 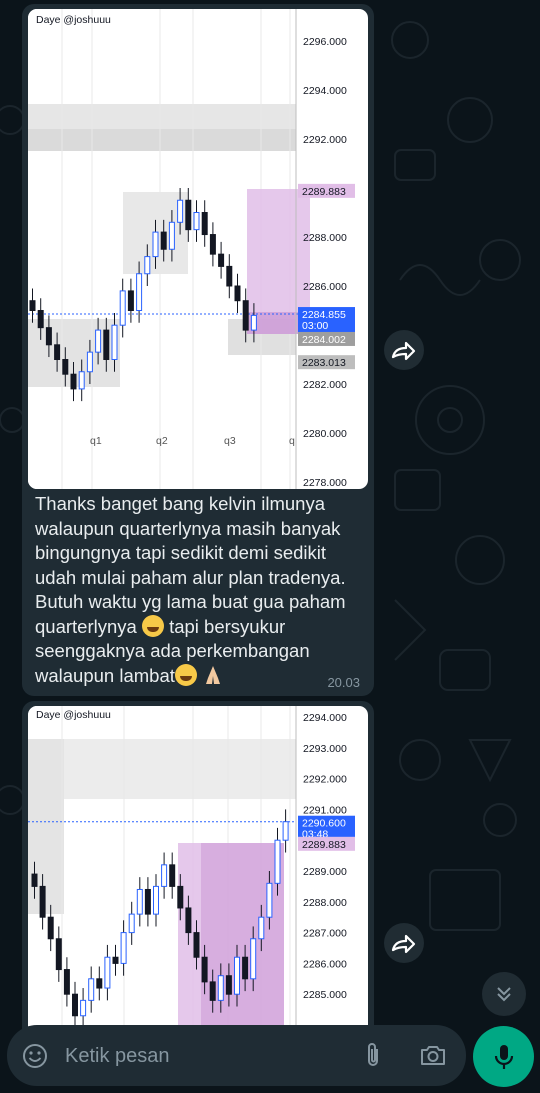 I want to click on time-axis-label: q2, so click(x=162, y=441).